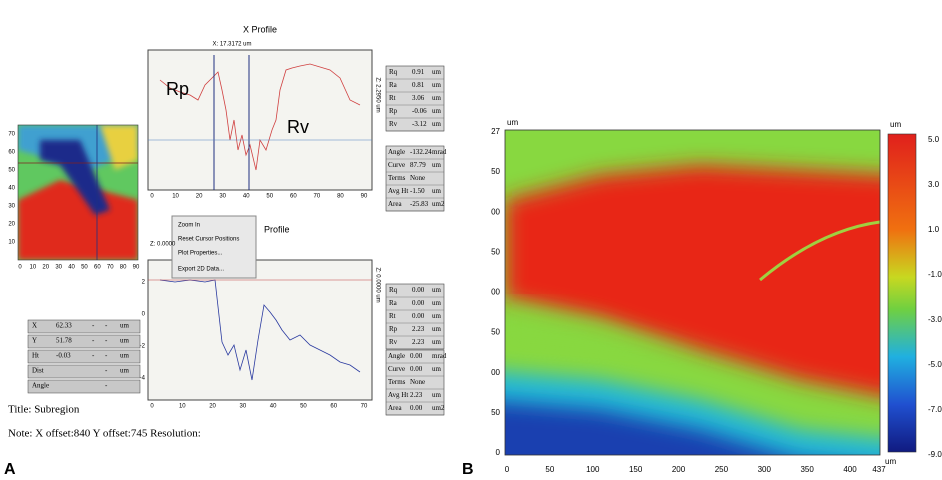 Image resolution: width=942 pixels, height=480 pixels. What do you see at coordinates (260, 117) in the screenshot?
I see `x-profile-curve` at bounding box center [260, 117].